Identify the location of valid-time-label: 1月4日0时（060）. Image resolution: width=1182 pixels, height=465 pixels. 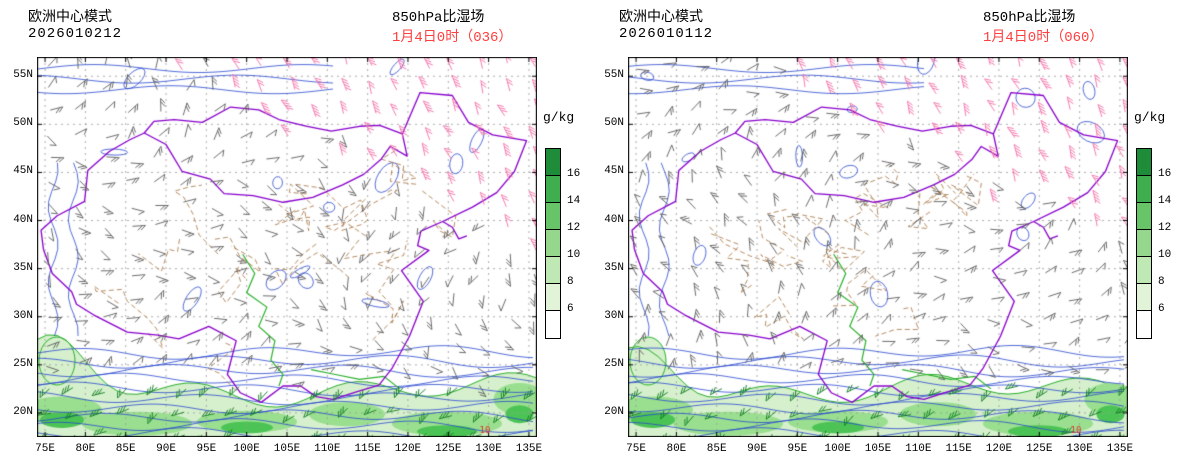
(1043, 38).